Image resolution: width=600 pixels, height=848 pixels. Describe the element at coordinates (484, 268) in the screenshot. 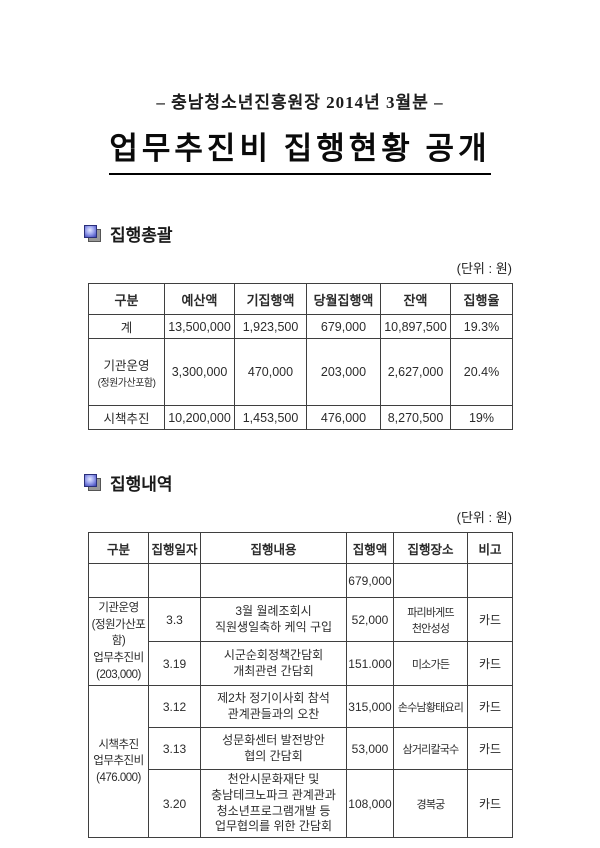

I see `unit-note-summary: (단위 : 원)` at that location.